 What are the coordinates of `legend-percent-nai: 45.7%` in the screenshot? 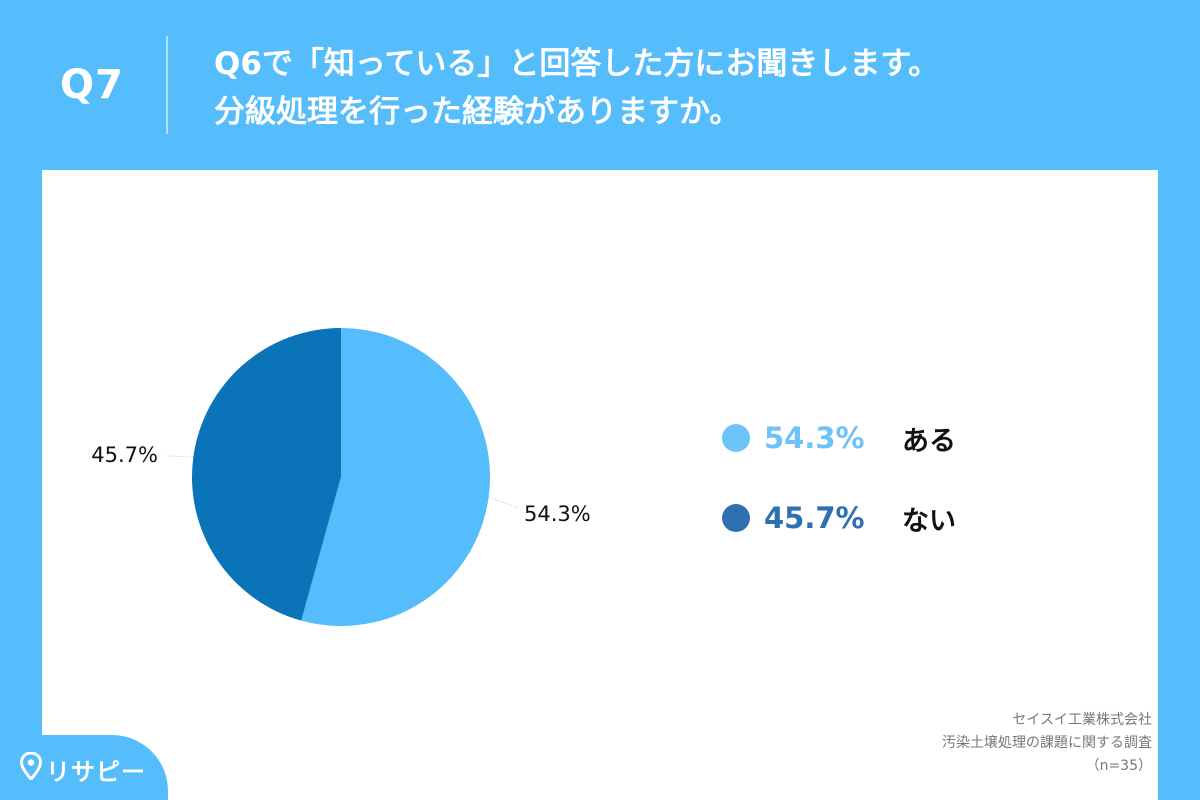 It's located at (814, 518).